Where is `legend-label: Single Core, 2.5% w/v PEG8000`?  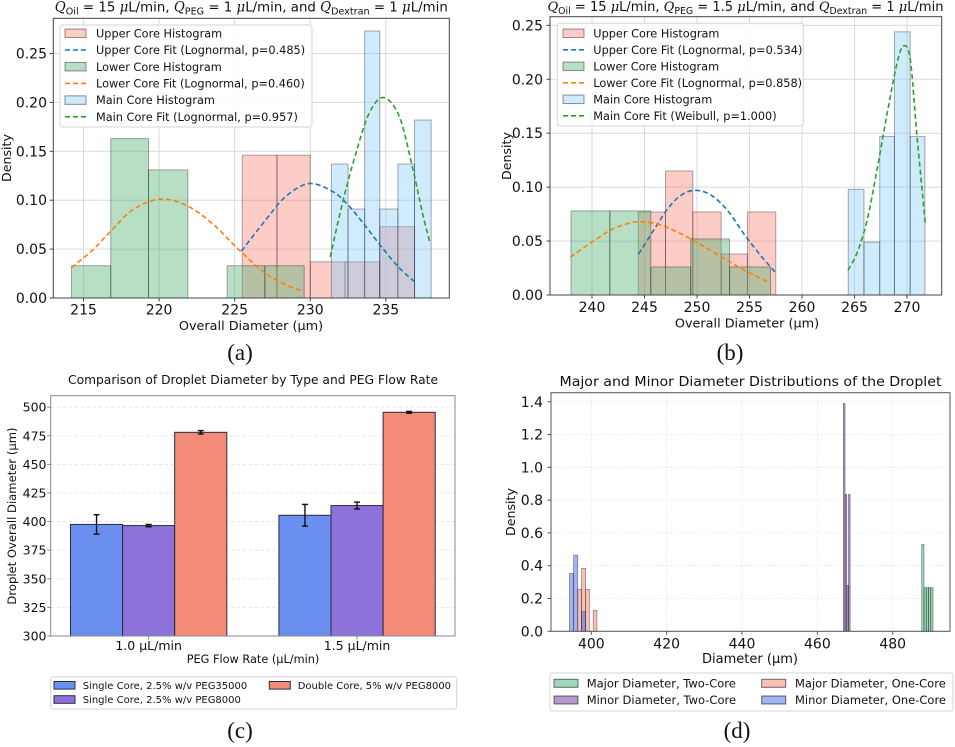
legend-label: Single Core, 2.5% w/v PEG8000 is located at coordinates (162, 700).